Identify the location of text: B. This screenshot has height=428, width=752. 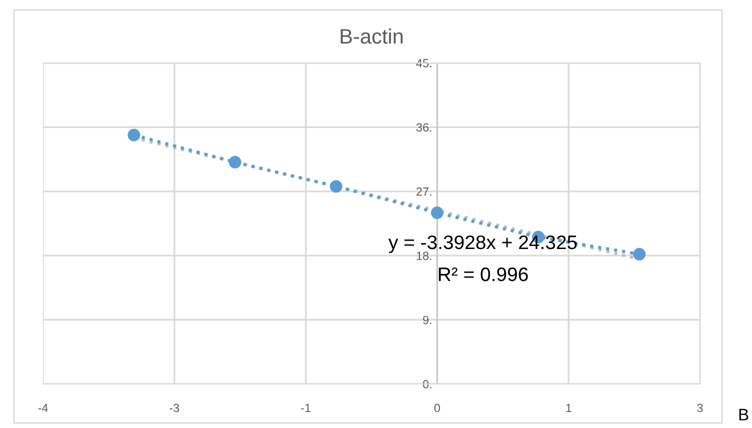
(743, 414).